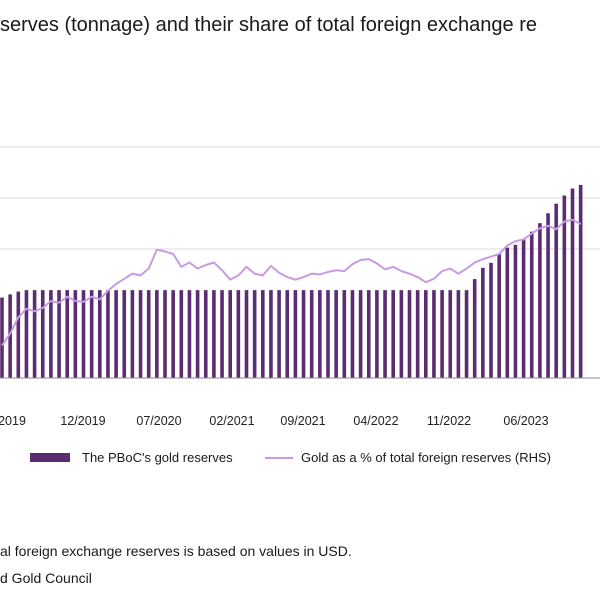  I want to click on legend-label-gold-reserves: The PBoC's gold reserves, so click(157, 457).